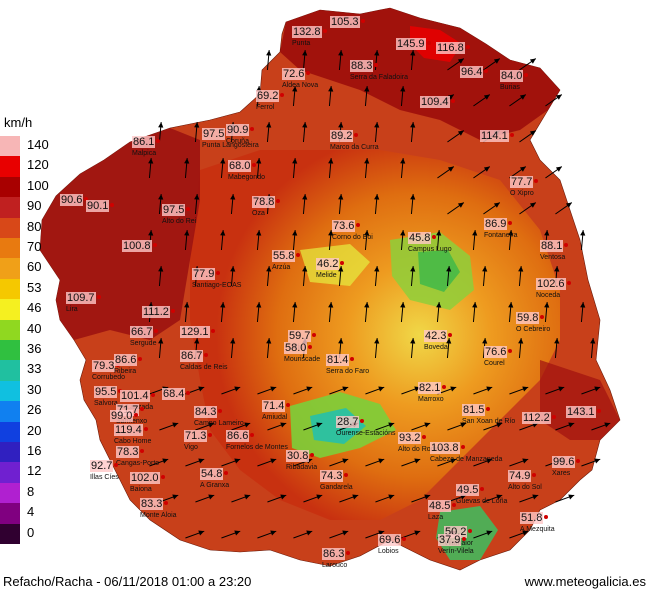 The height and width of the screenshot is (593, 652). Describe the element at coordinates (30, 391) in the screenshot. I see `legend-level: 30` at that location.